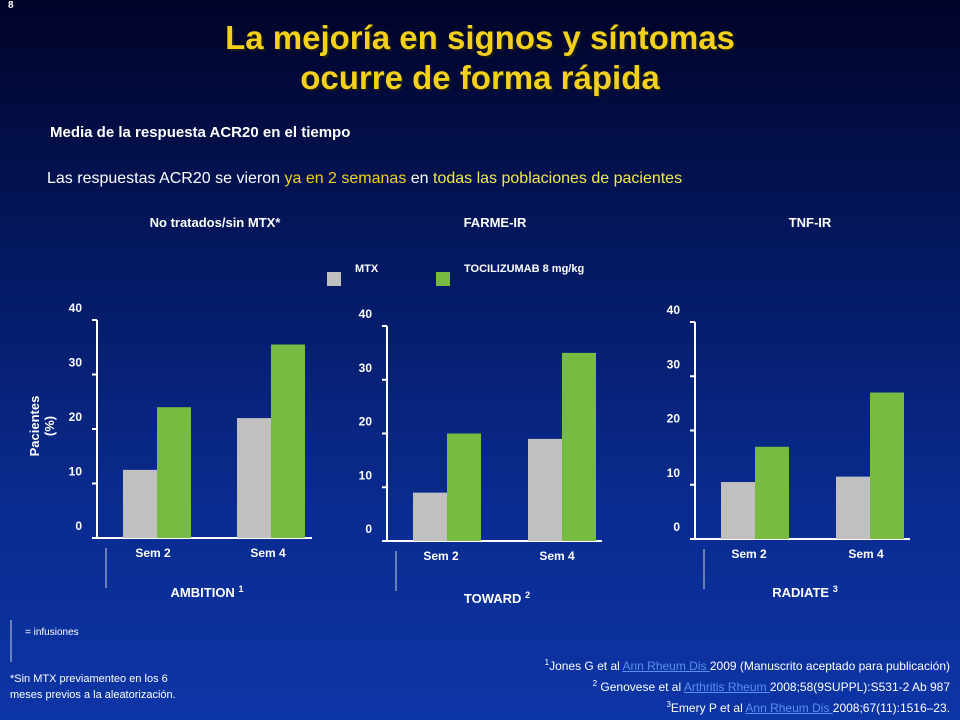 The height and width of the screenshot is (720, 960). I want to click on title-line-1: La mejoría en signos y síntomas, so click(480, 37).